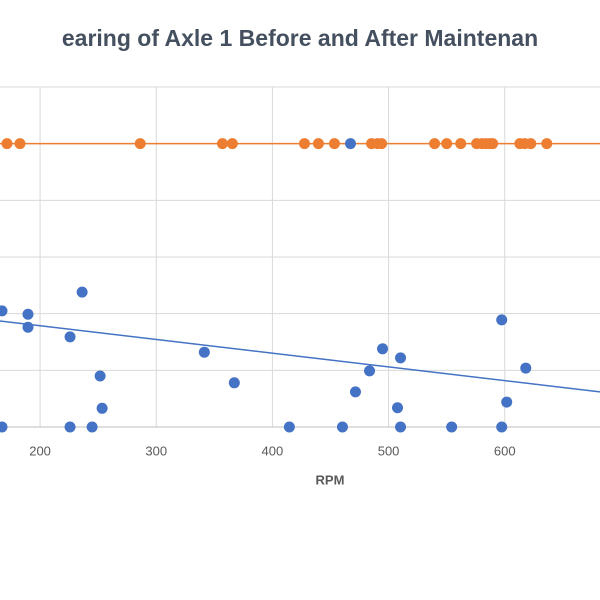 The image size is (600, 600). Describe the element at coordinates (156, 450) in the screenshot. I see `x-tick-label: 300` at that location.